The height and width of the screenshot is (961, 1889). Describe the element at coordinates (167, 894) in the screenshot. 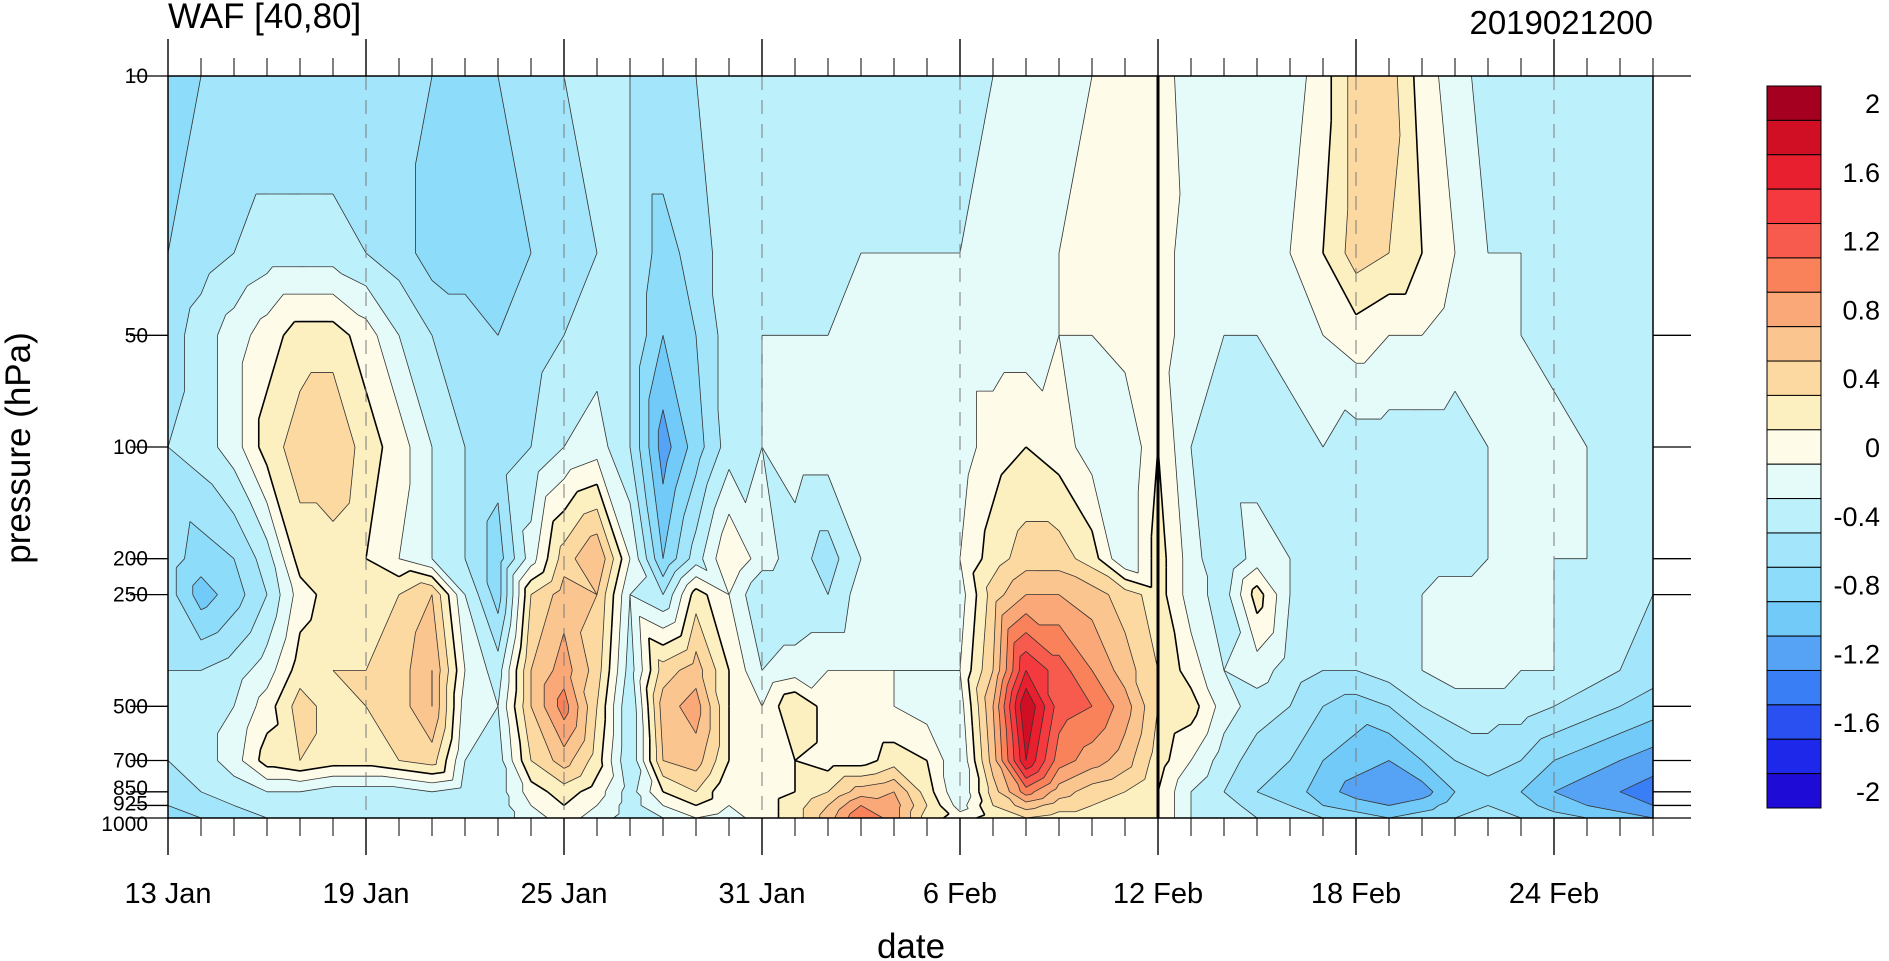

I see `x-tick-label: 13 Jan` at that location.